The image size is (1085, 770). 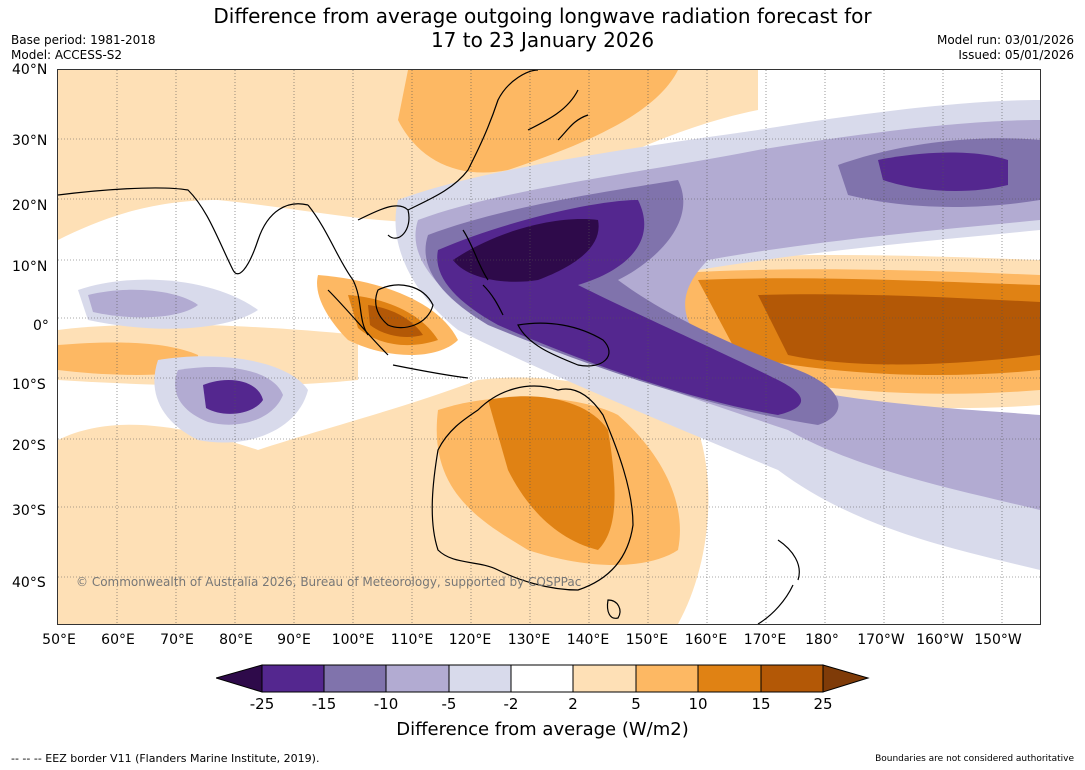 I want to click on lat-label: 20°S, so click(x=29, y=446).